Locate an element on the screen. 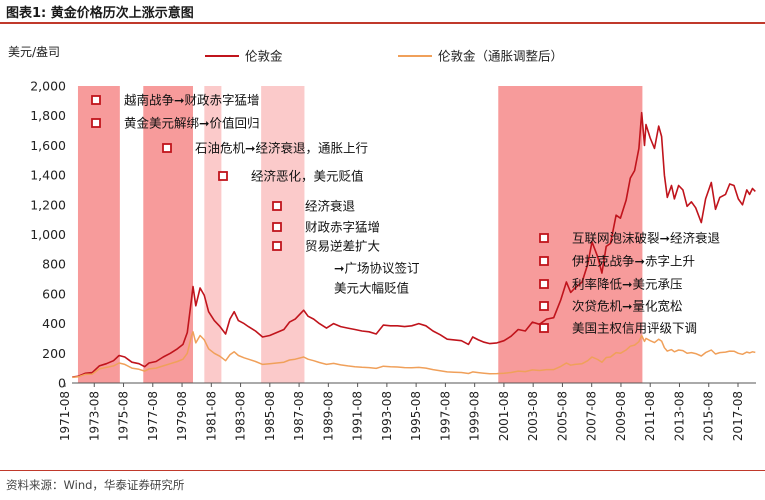  x-tick-label: 1997-08 is located at coordinates (445, 416).